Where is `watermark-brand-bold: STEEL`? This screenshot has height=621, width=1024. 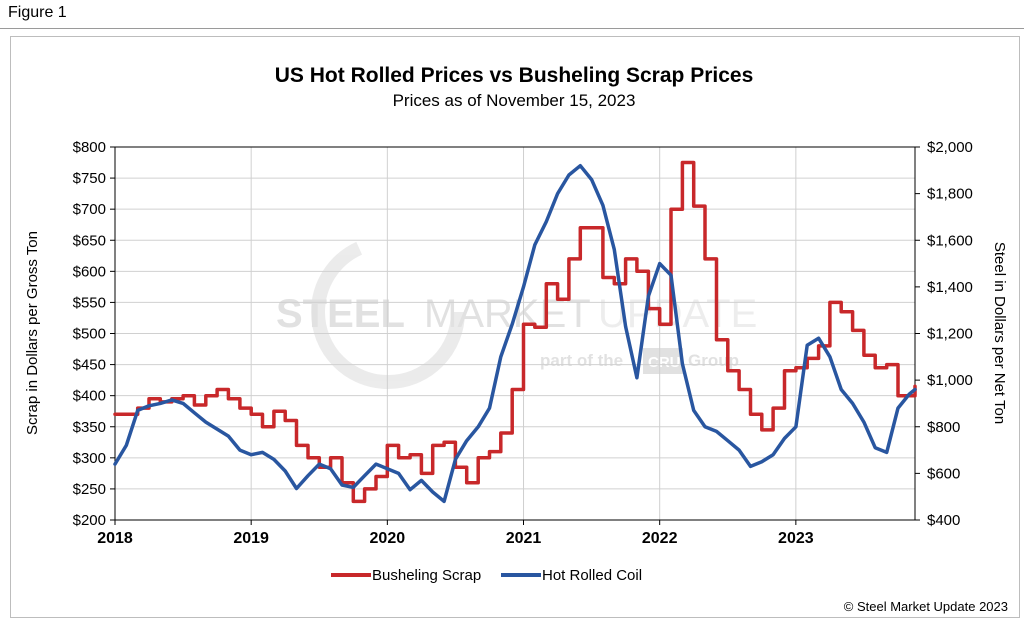
watermark-brand-bold: STEEL is located at coordinates (340, 314).